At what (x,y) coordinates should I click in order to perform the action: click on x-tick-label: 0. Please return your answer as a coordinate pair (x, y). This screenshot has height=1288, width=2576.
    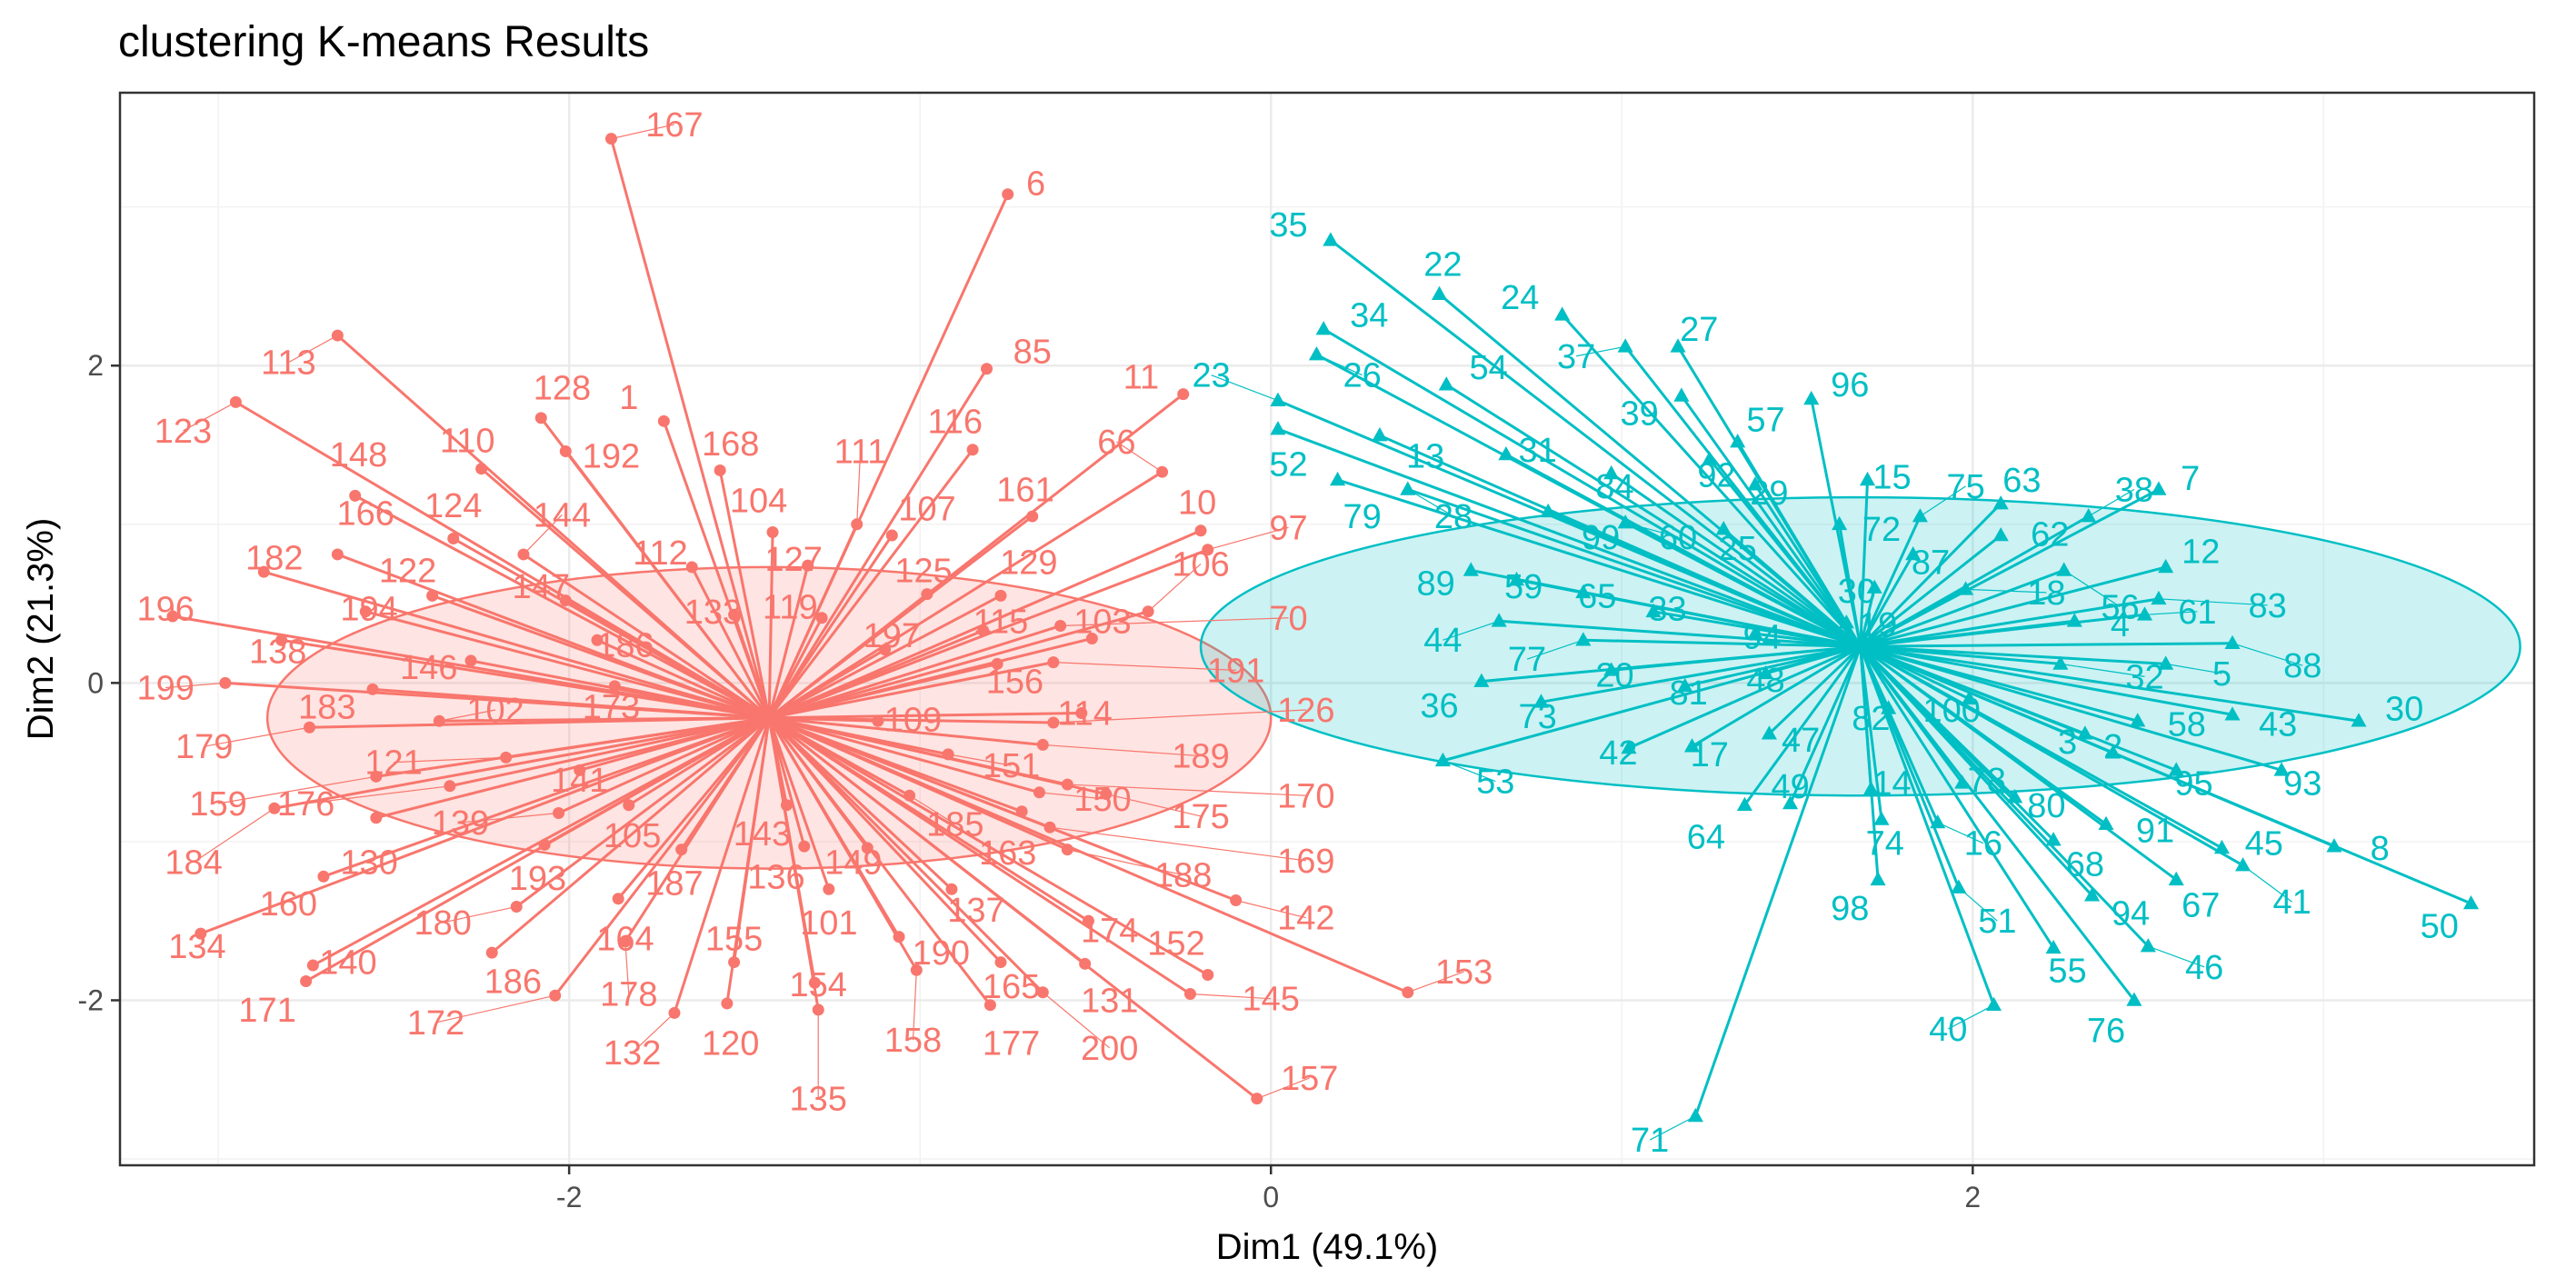
    Looking at the image, I should click on (1271, 1197).